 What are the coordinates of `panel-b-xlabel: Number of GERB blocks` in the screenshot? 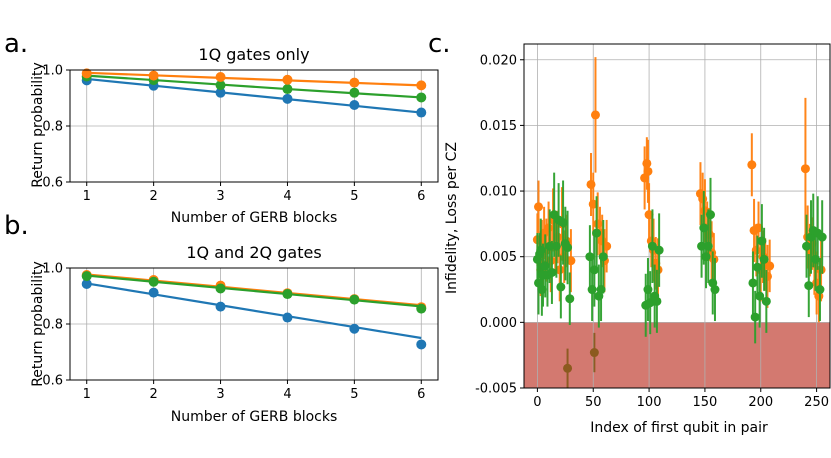 It's located at (254, 417).